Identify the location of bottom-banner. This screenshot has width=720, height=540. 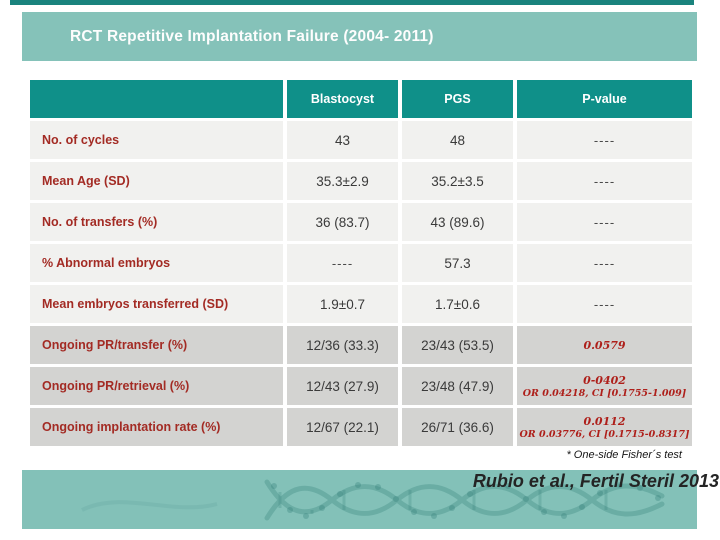
(359, 499).